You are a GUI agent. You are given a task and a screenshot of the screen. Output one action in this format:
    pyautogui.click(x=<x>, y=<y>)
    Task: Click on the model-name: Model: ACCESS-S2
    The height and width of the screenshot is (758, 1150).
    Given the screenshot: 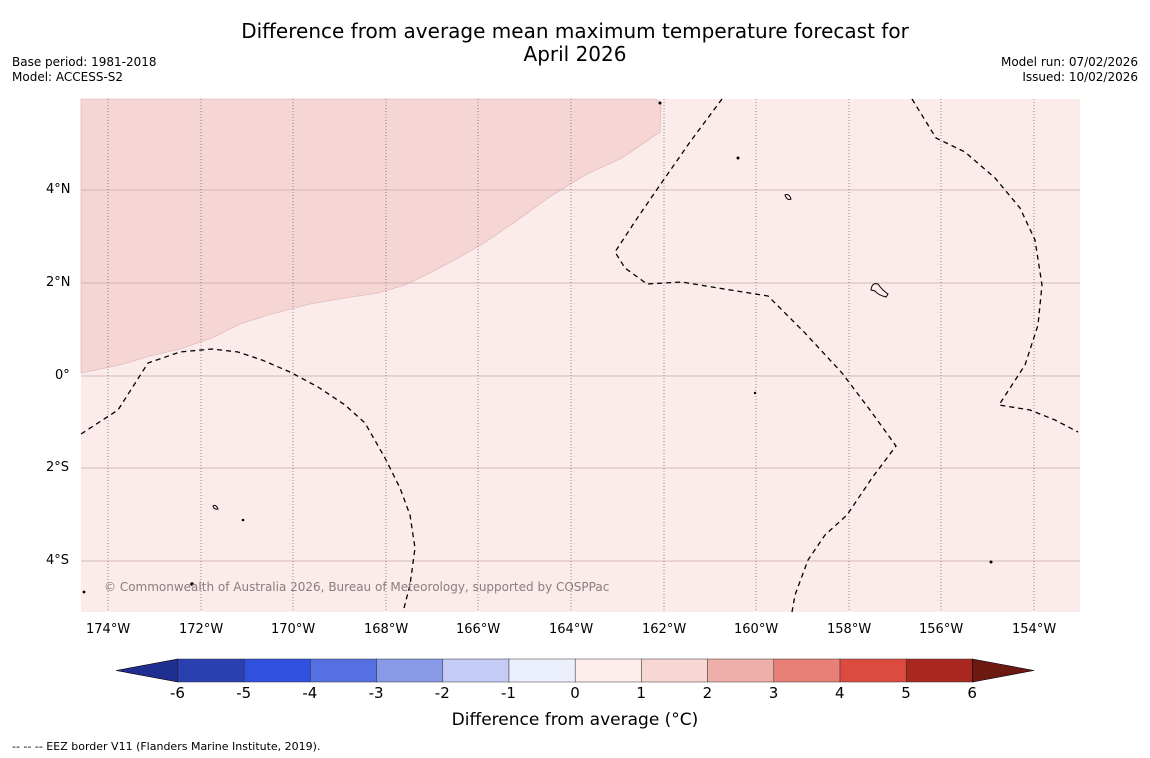 What is the action you would take?
    pyautogui.click(x=68, y=77)
    